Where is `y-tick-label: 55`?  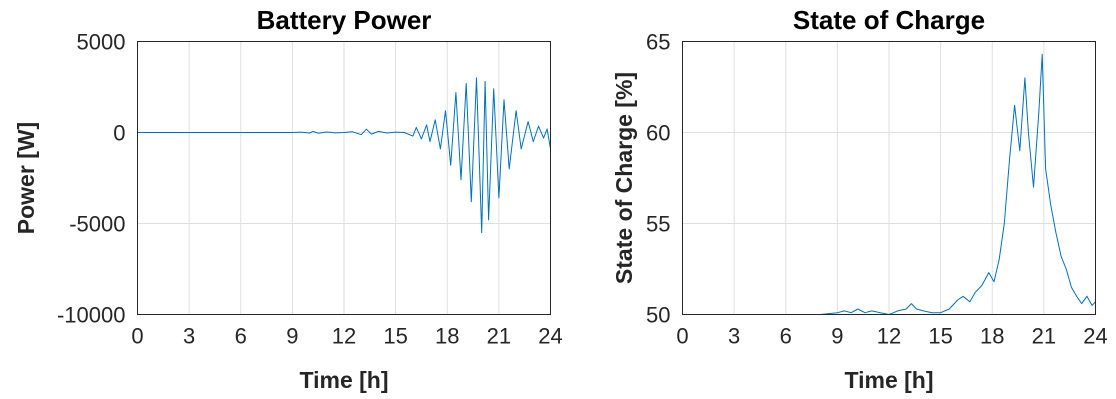 y-tick-label: 55 is located at coordinates (658, 224).